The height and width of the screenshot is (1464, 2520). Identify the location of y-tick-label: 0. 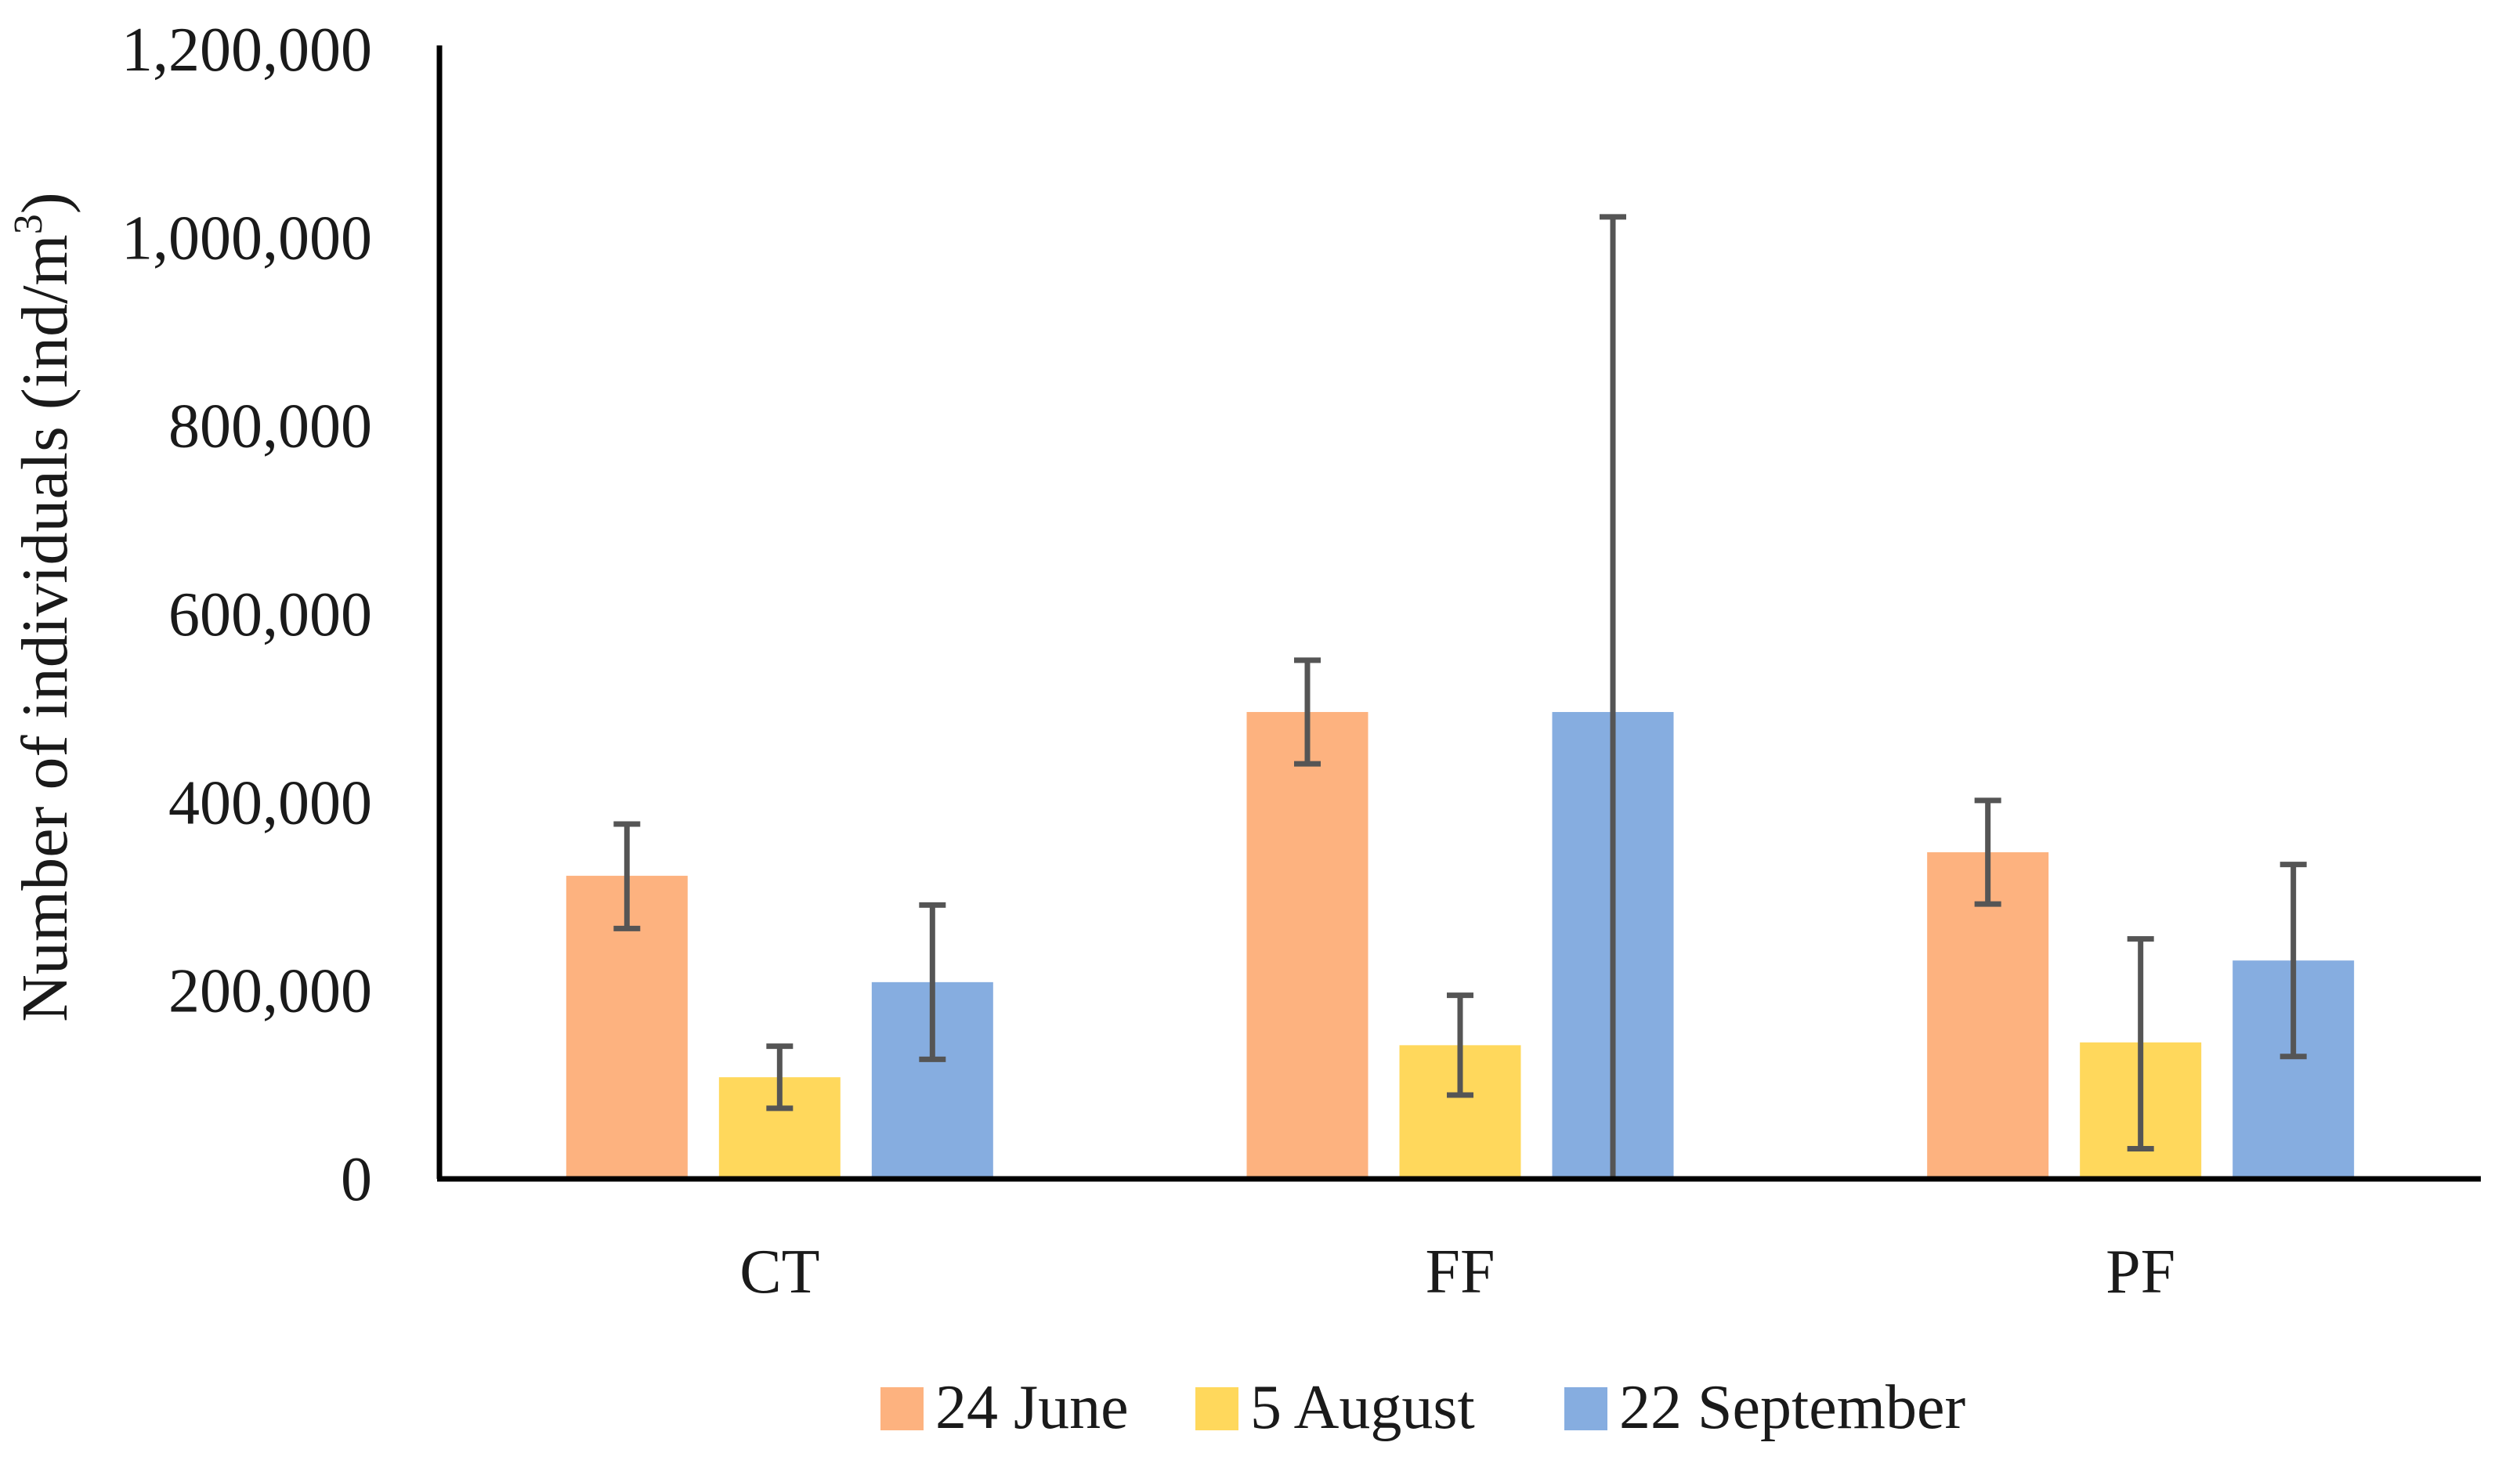
(356, 1179).